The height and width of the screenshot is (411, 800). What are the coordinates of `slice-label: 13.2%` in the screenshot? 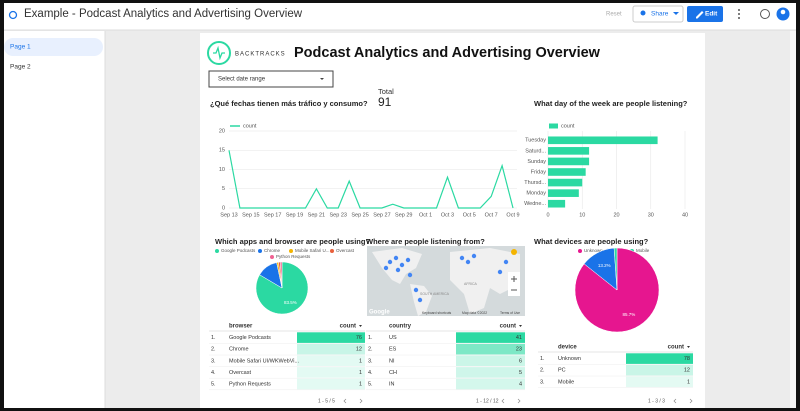 It's located at (604, 265).